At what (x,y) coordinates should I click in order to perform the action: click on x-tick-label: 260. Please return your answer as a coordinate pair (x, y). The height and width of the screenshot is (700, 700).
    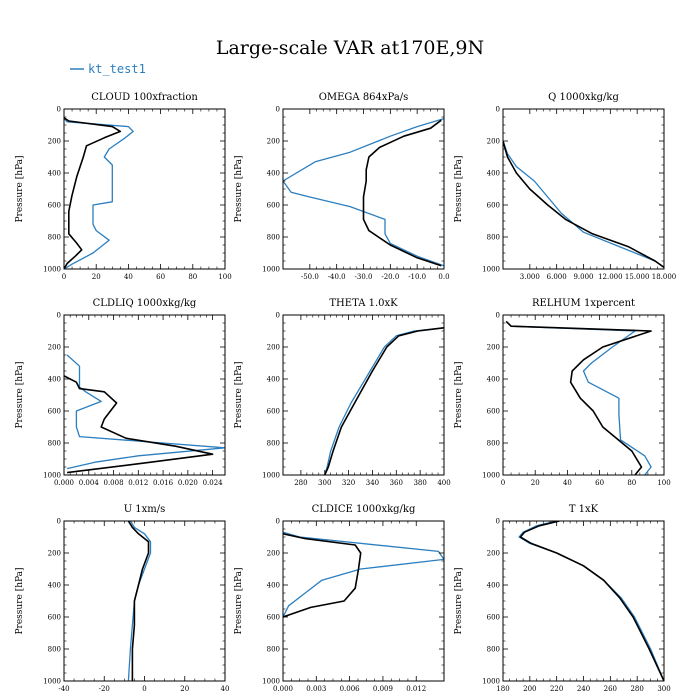
    Looking at the image, I should click on (610, 689).